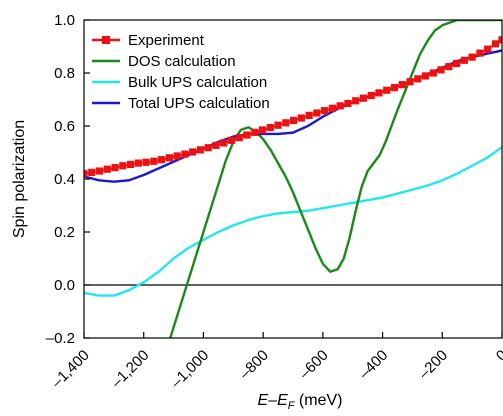 Image resolution: width=503 pixels, height=416 pixels. What do you see at coordinates (64, 73) in the screenshot?
I see `y-tick-label: 0.8` at bounding box center [64, 73].